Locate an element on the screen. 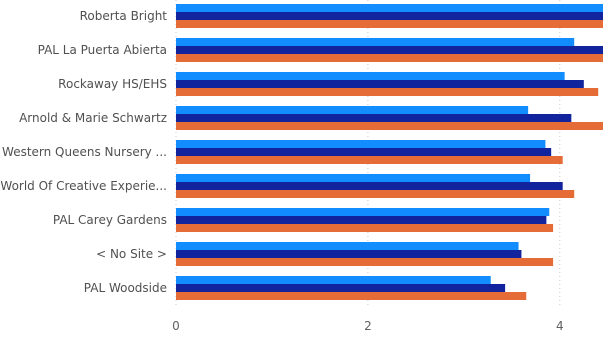 This screenshot has width=603, height=337. x-axis-tick-labels: 0 2 4 is located at coordinates (367, 326).